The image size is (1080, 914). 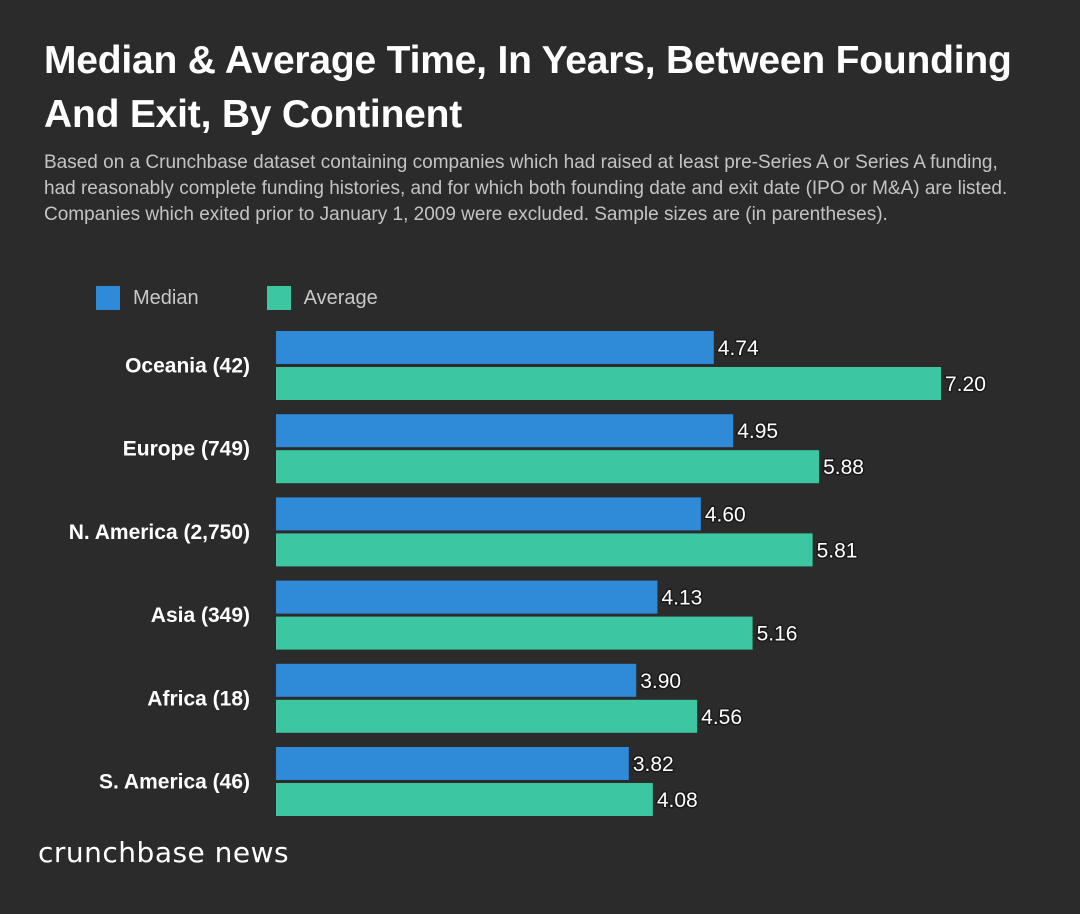 I want to click on category-label-asia-349: Asia (349), so click(x=200, y=615).